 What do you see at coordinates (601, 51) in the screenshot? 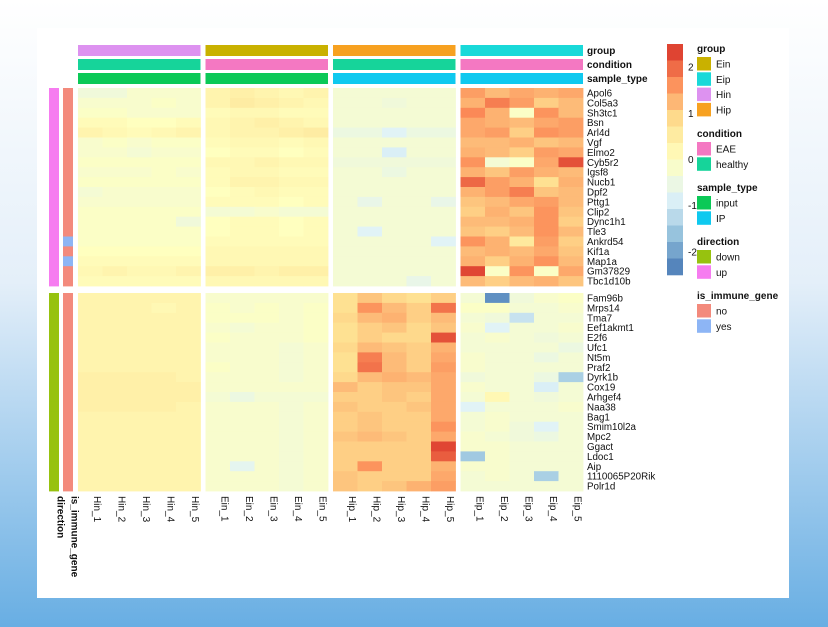
I see `column-annotation-label: group` at bounding box center [601, 51].